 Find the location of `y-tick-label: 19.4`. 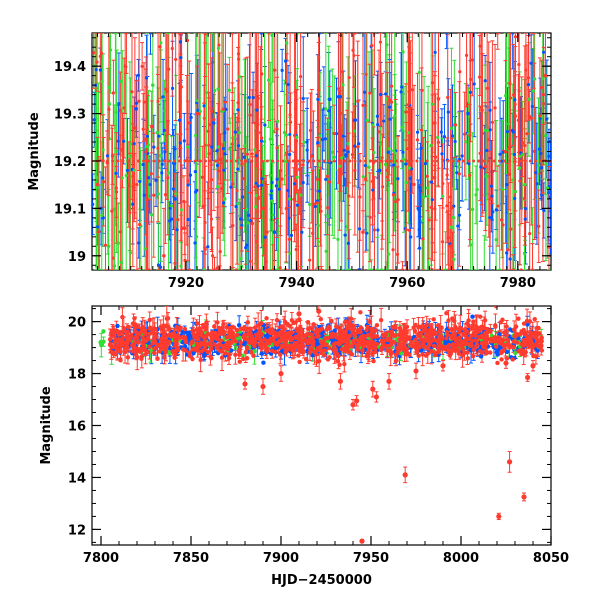

y-tick-label: 19.4 is located at coordinates (70, 67).